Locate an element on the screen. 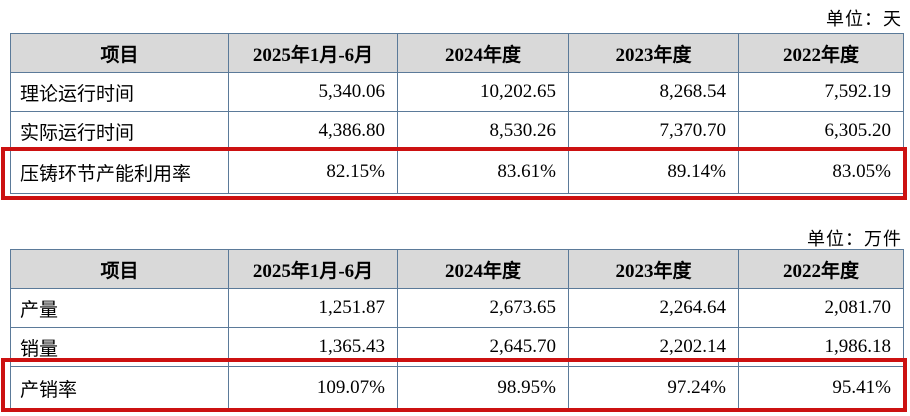  value-cell: 2,673.65 is located at coordinates (483, 308).